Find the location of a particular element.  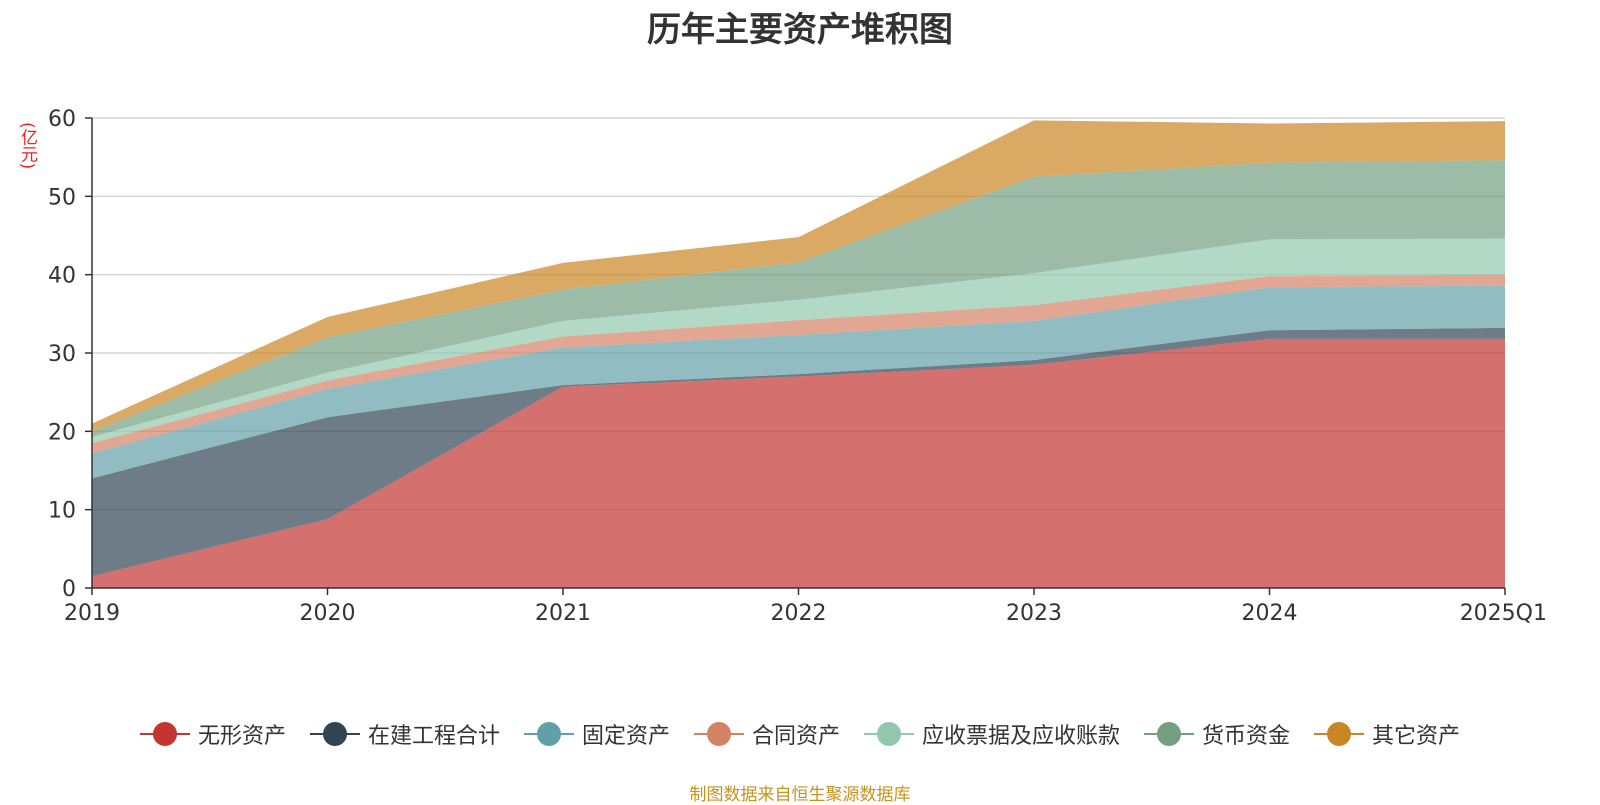

y-tick-label-40: 40 is located at coordinates (62, 276).